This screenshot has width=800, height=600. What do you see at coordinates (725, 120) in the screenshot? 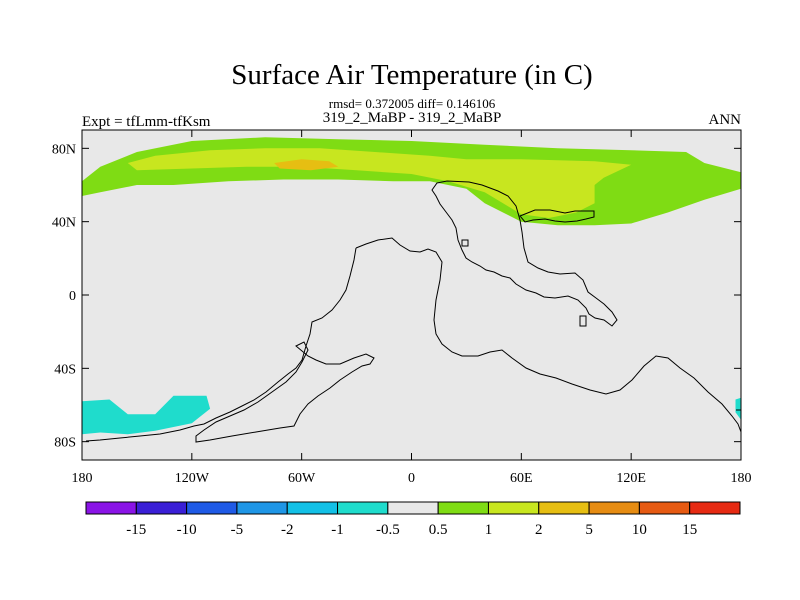
I see `season-label: ANN` at bounding box center [725, 120].